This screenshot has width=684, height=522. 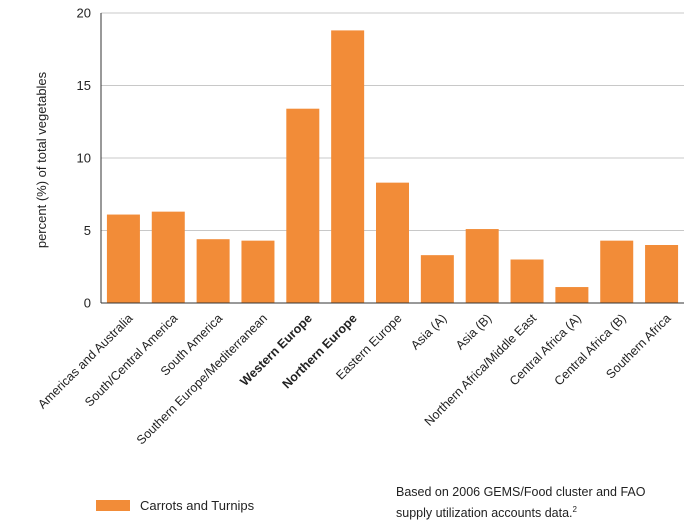 I want to click on y-tick-label: 10, so click(x=84, y=158).